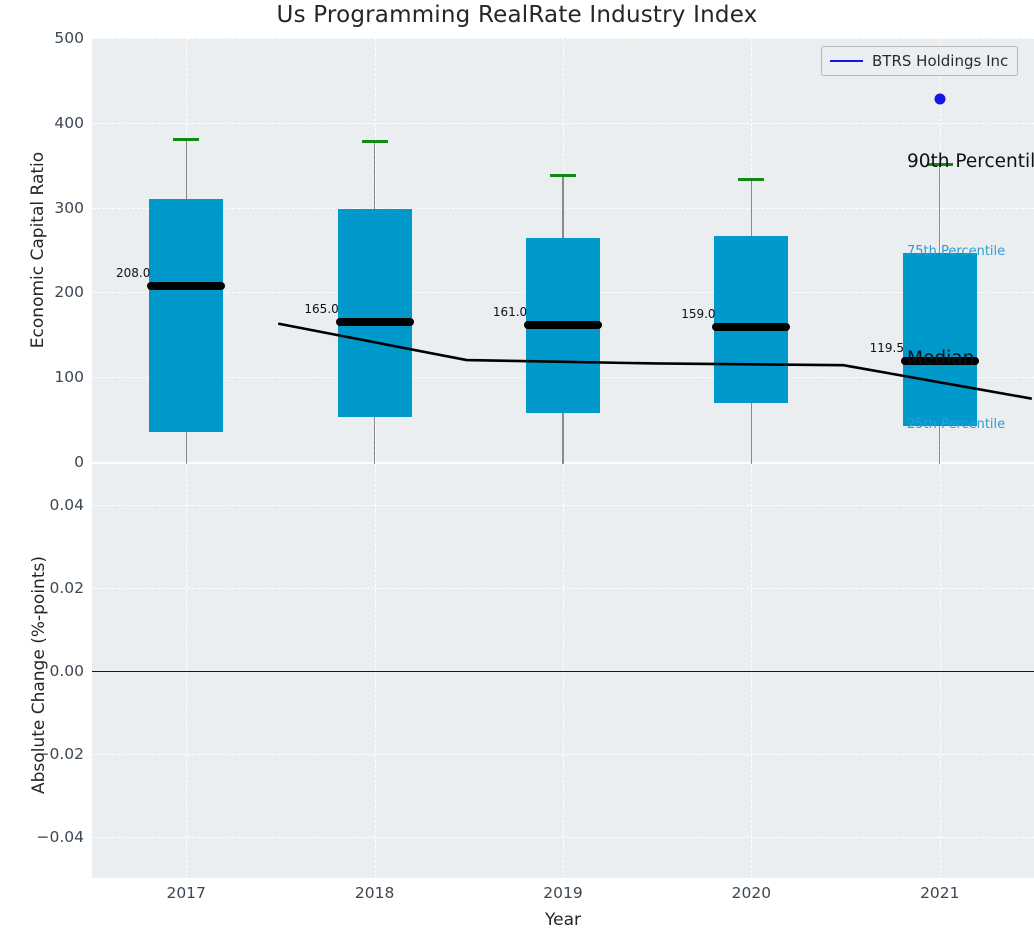  I want to click on x-tick-label: 2018, so click(374, 893).